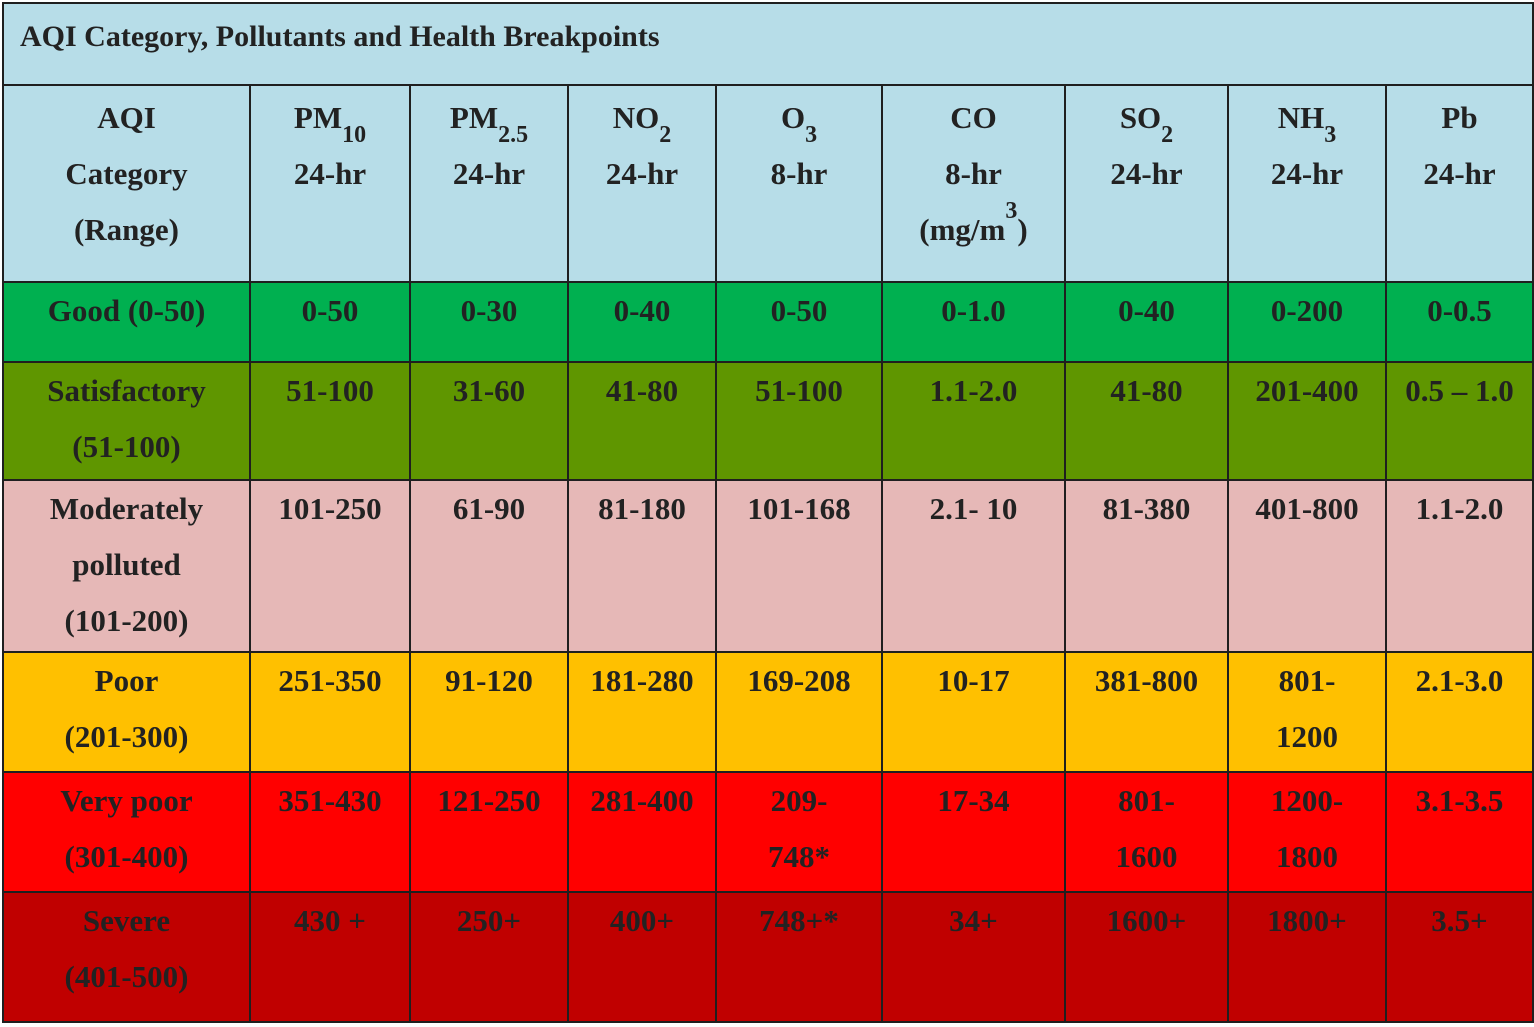 Image resolution: width=1534 pixels, height=1027 pixels. Describe the element at coordinates (973, 117) in the screenshot. I see `pollutant-name: CO` at that location.